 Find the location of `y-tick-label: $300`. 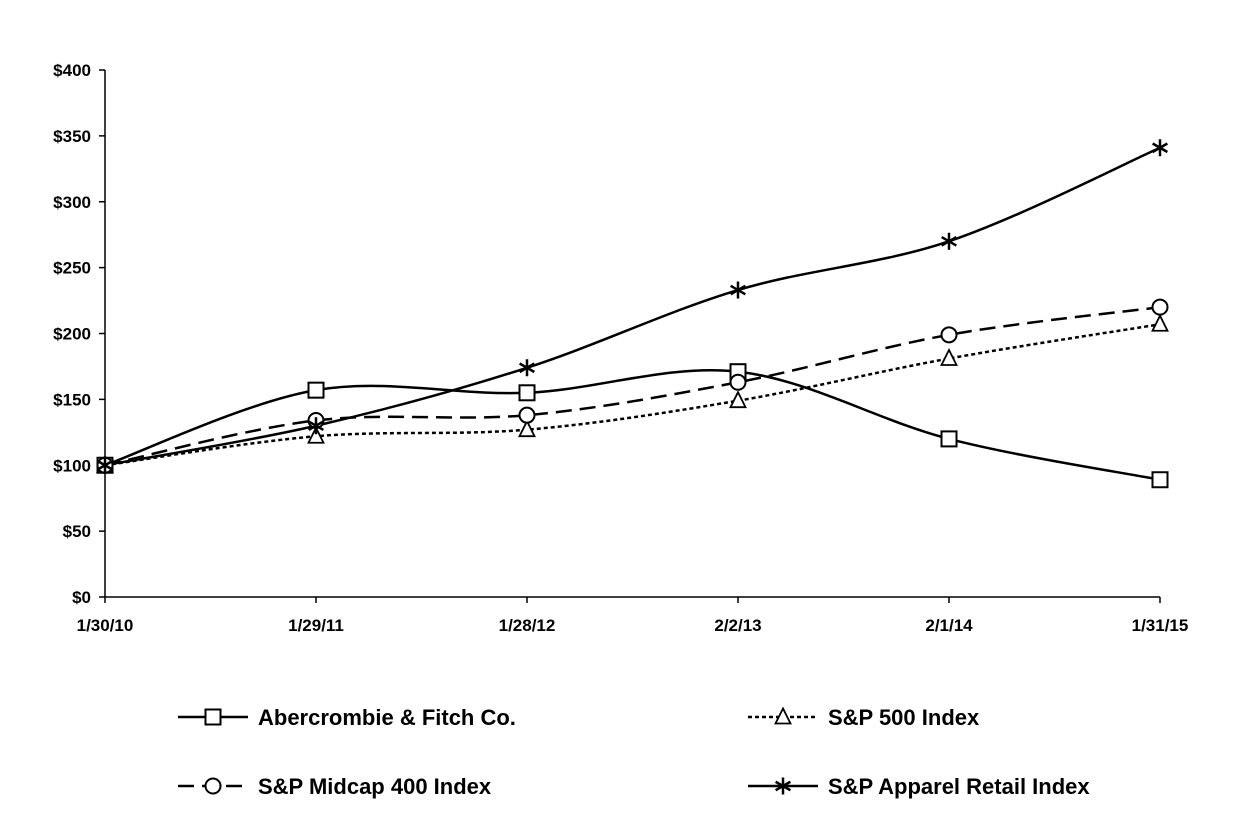

y-tick-label: $300 is located at coordinates (72, 202).